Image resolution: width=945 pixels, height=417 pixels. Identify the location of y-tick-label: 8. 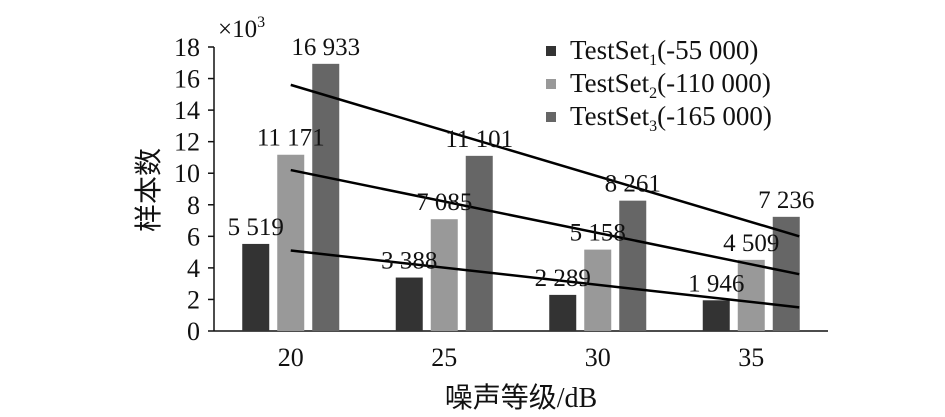
(193, 205).